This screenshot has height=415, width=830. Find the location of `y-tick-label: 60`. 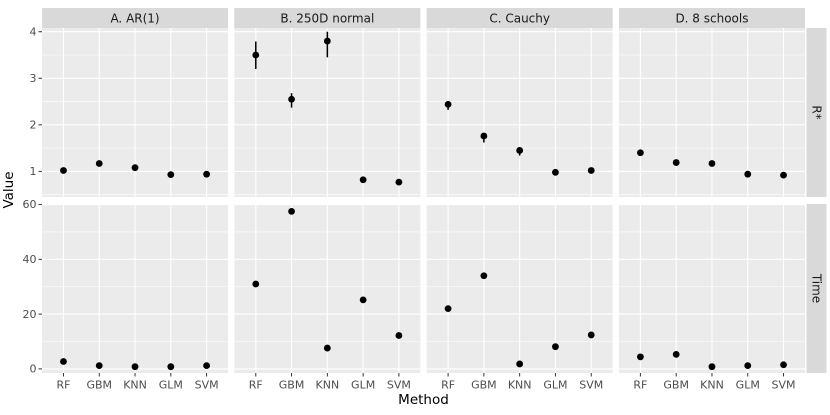

y-tick-label: 60 is located at coordinates (30, 204).